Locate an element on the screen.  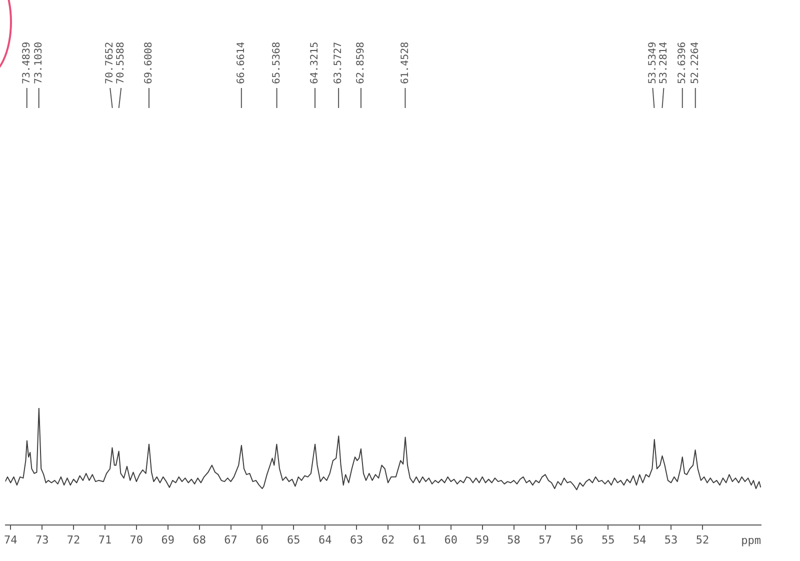
x-tick-label: 55 is located at coordinates (608, 539).